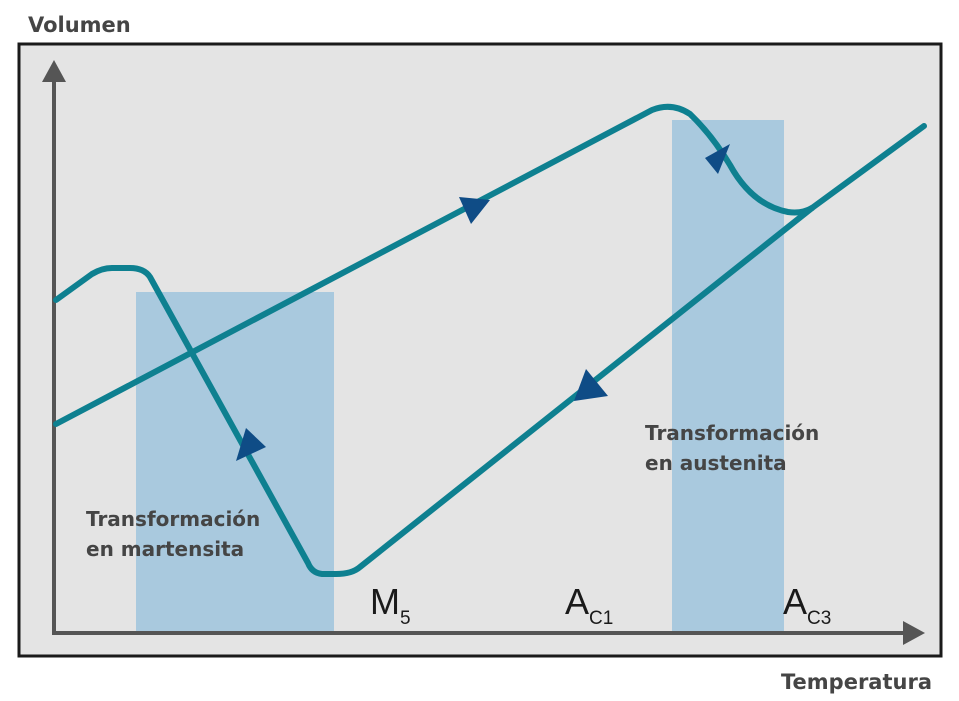 Image resolution: width=959 pixels, height=701 pixels. Describe the element at coordinates (385, 601) in the screenshot. I see `ms-main: M` at that location.